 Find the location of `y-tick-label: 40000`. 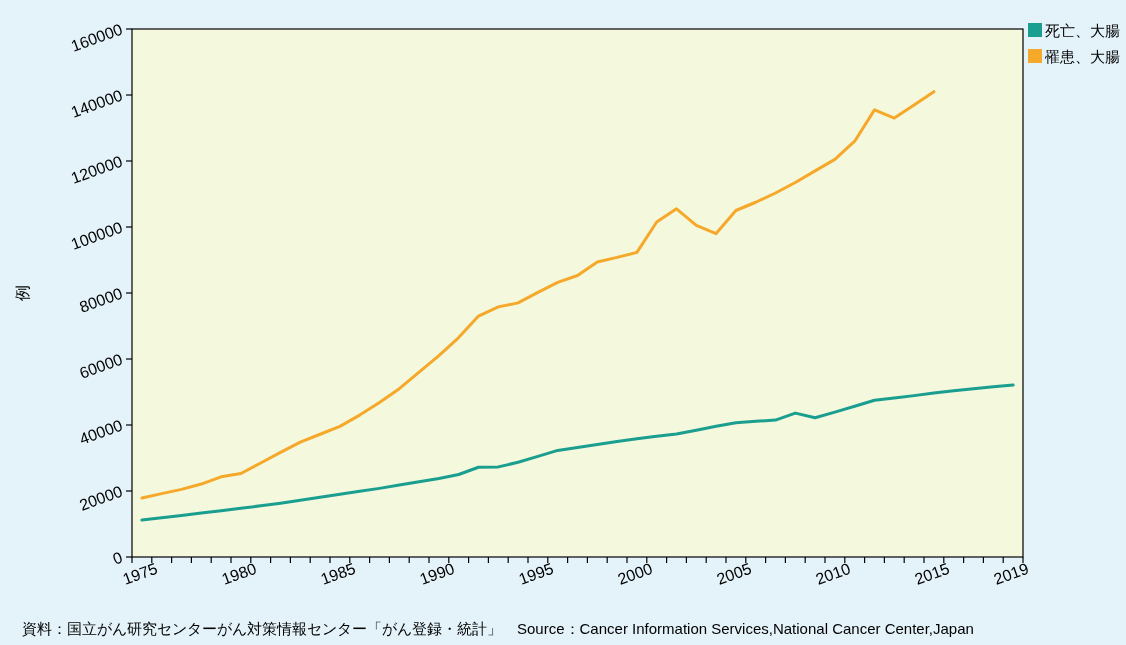

y-tick-label: 40000 is located at coordinates (101, 432).